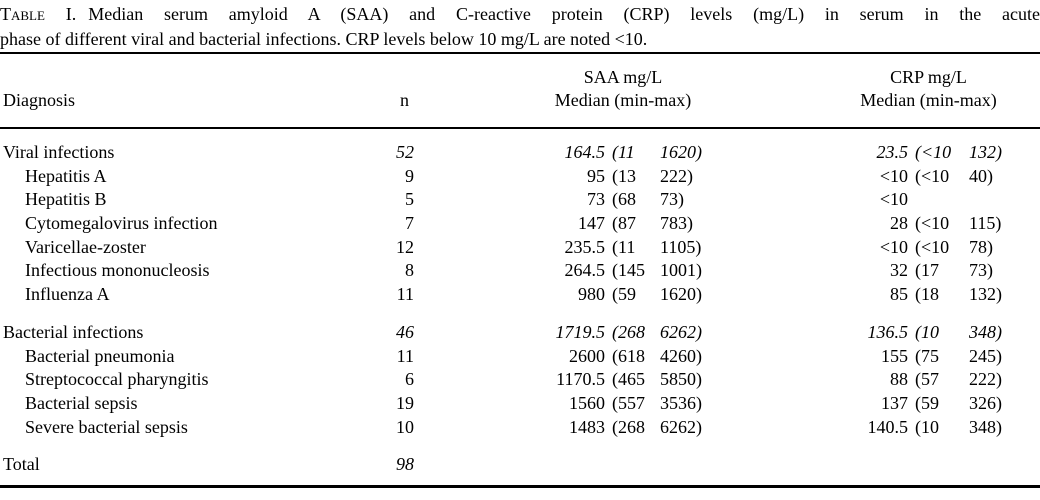 This screenshot has width=1040, height=500. I want to click on top-rule, so click(520, 53).